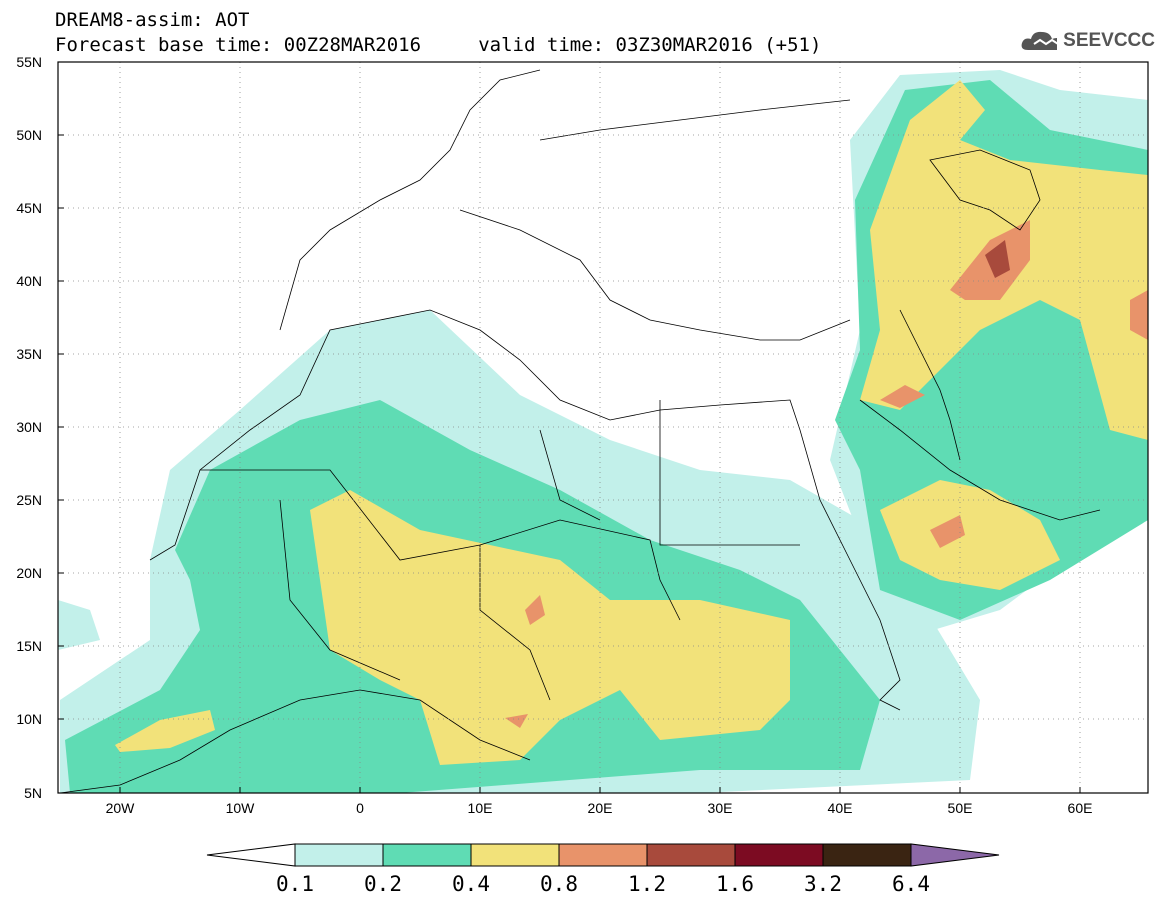  I want to click on lat-label: 35N, so click(29, 354).